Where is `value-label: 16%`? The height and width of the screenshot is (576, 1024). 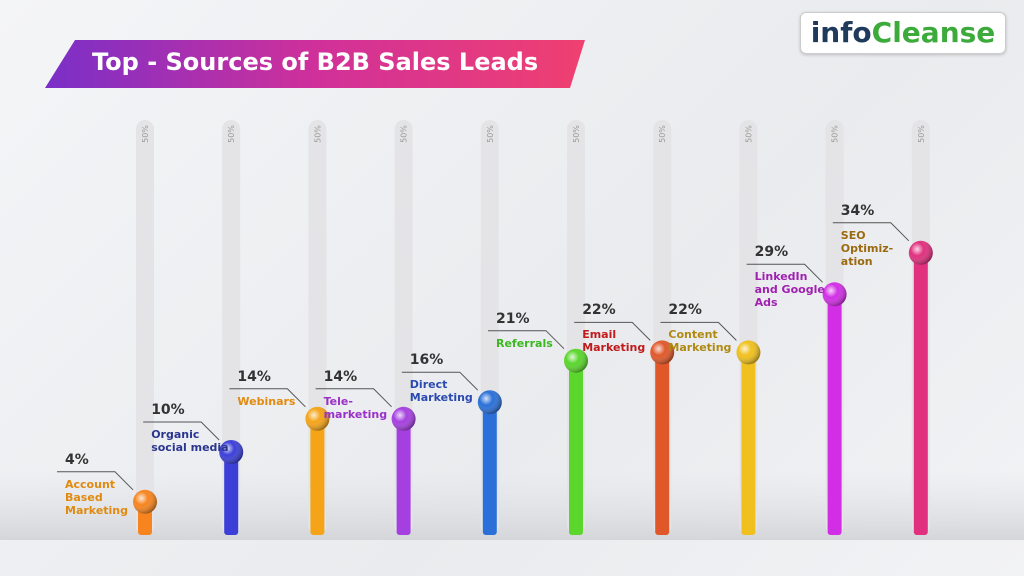
value-label: 16% is located at coordinates (426, 360).